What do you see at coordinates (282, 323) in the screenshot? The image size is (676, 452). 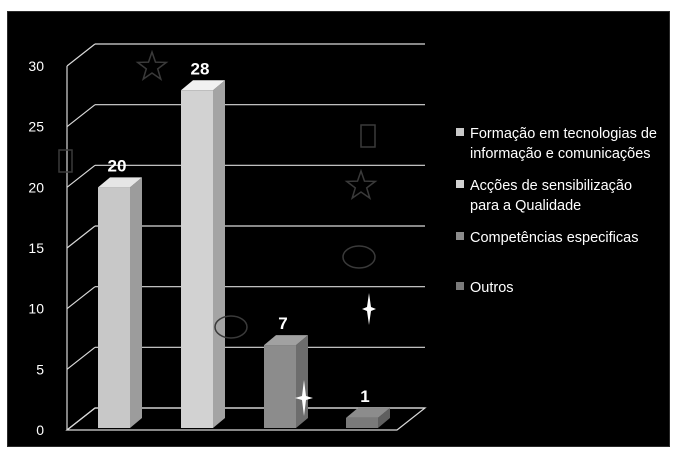 I see `data-label: 7` at bounding box center [282, 323].